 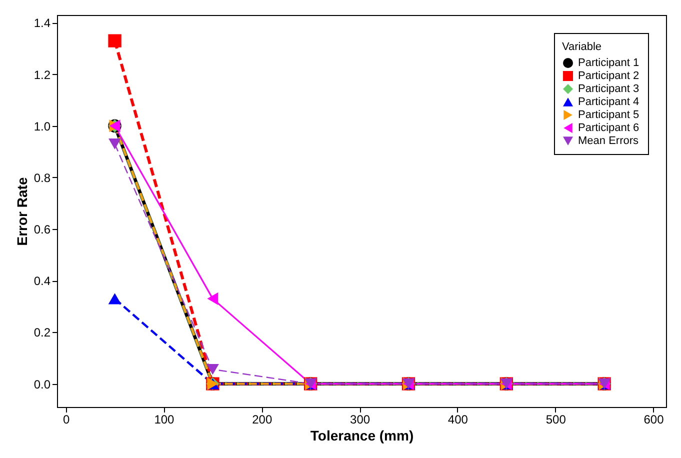 What do you see at coordinates (42, 75) in the screenshot?
I see `y-tick-label: 1.2` at bounding box center [42, 75].